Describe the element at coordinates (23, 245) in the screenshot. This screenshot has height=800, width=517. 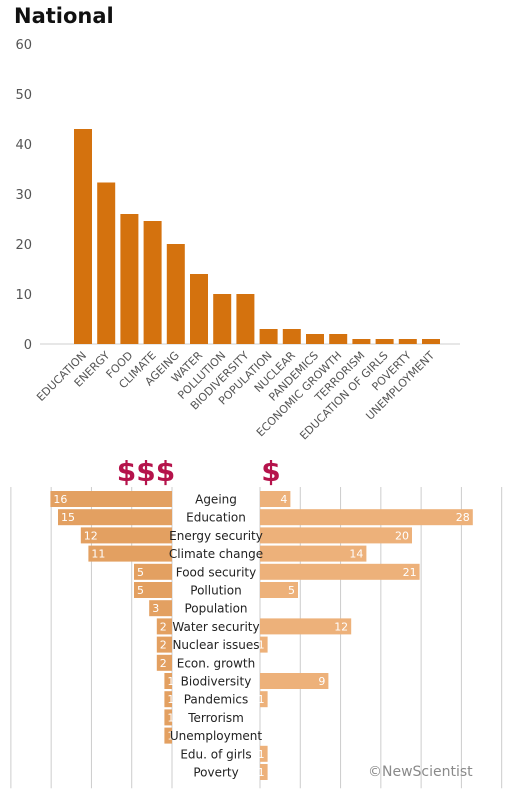
I see `y-tick-label: 20` at that location.